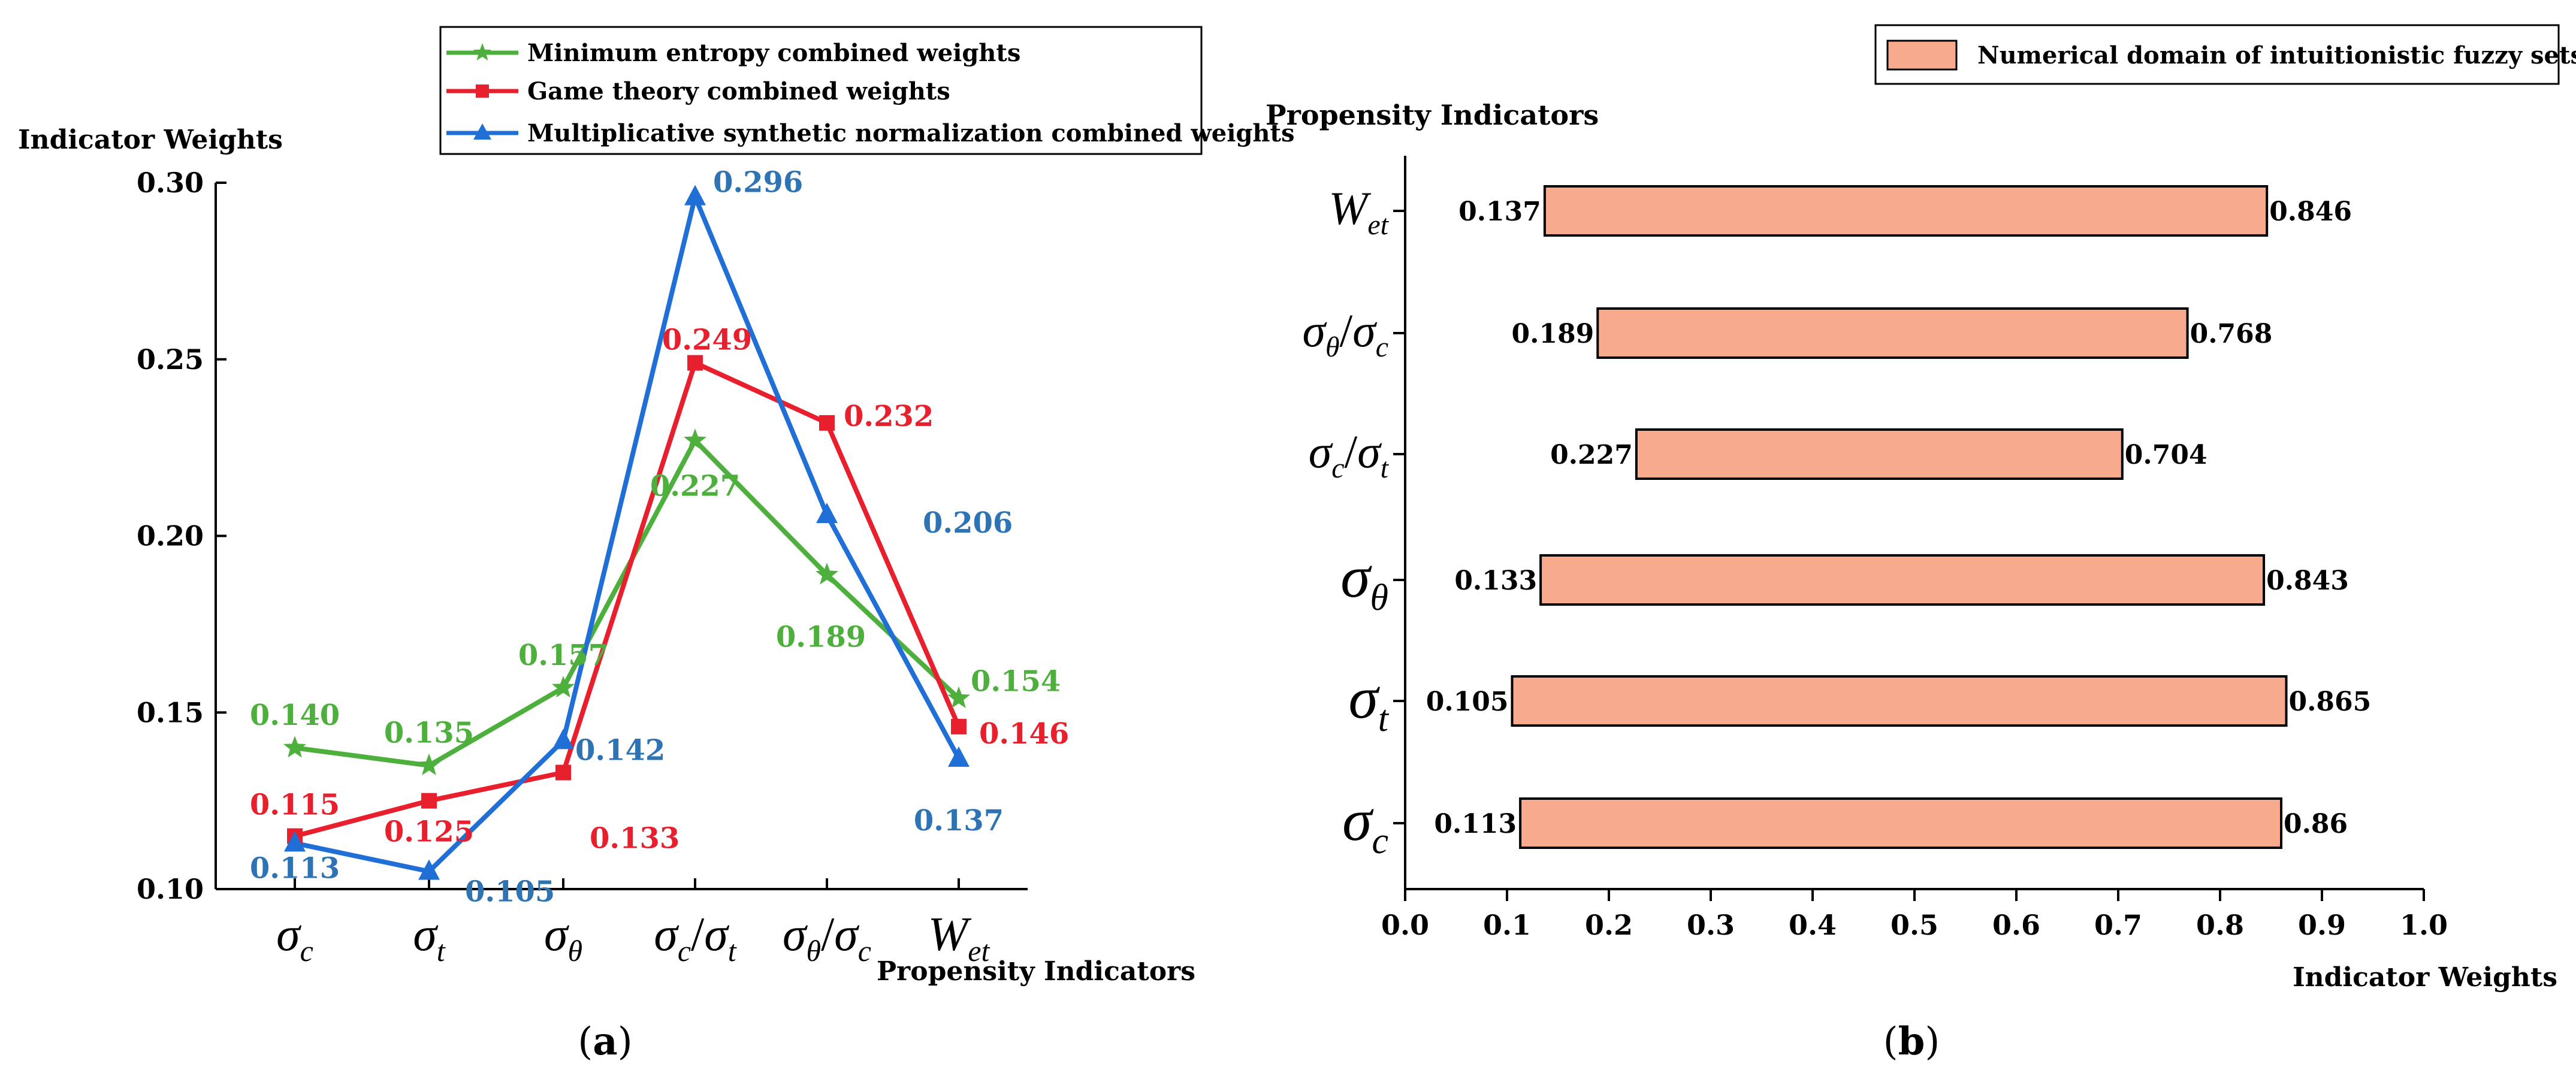 Image resolution: width=2576 pixels, height=1085 pixels. Describe the element at coordinates (1369, 701) in the screenshot. I see `y-tick-label: σt` at that location.